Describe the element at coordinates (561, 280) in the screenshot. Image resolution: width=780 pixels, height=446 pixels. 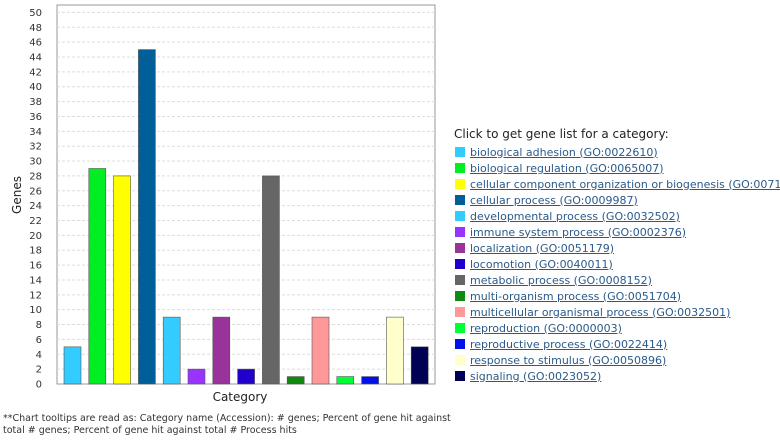
I see `legend-category-link: metabolic process (GO:0008152)` at that location.